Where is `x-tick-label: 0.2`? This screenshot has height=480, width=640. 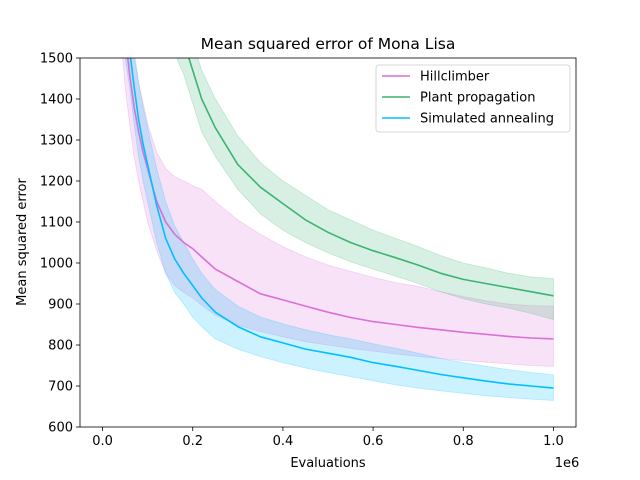 x-tick-label: 0.2 is located at coordinates (192, 441).